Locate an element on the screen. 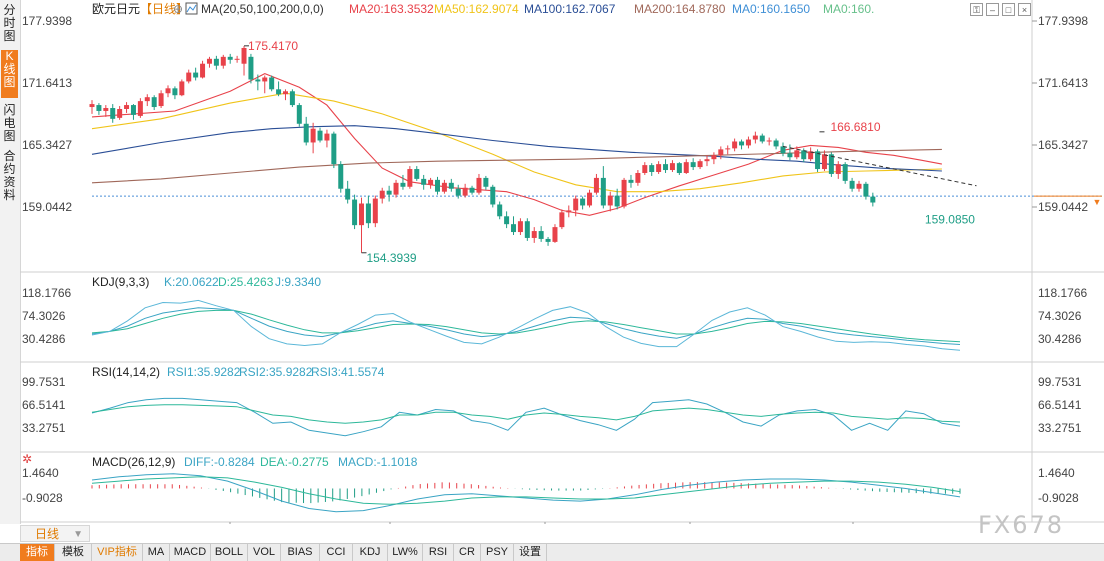  low-label: 154.3939 is located at coordinates (391, 258).